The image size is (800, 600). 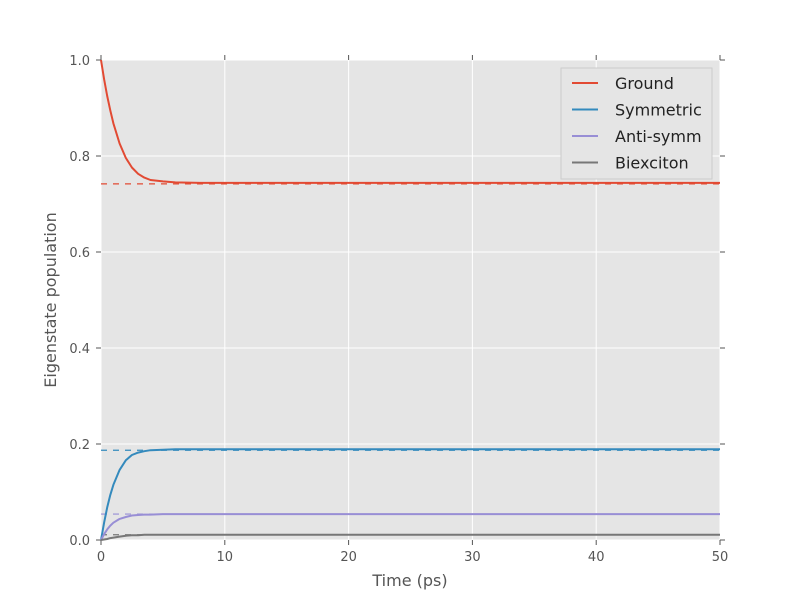 What do you see at coordinates (79, 349) in the screenshot?
I see `y-tick-label: 0.4` at bounding box center [79, 349].